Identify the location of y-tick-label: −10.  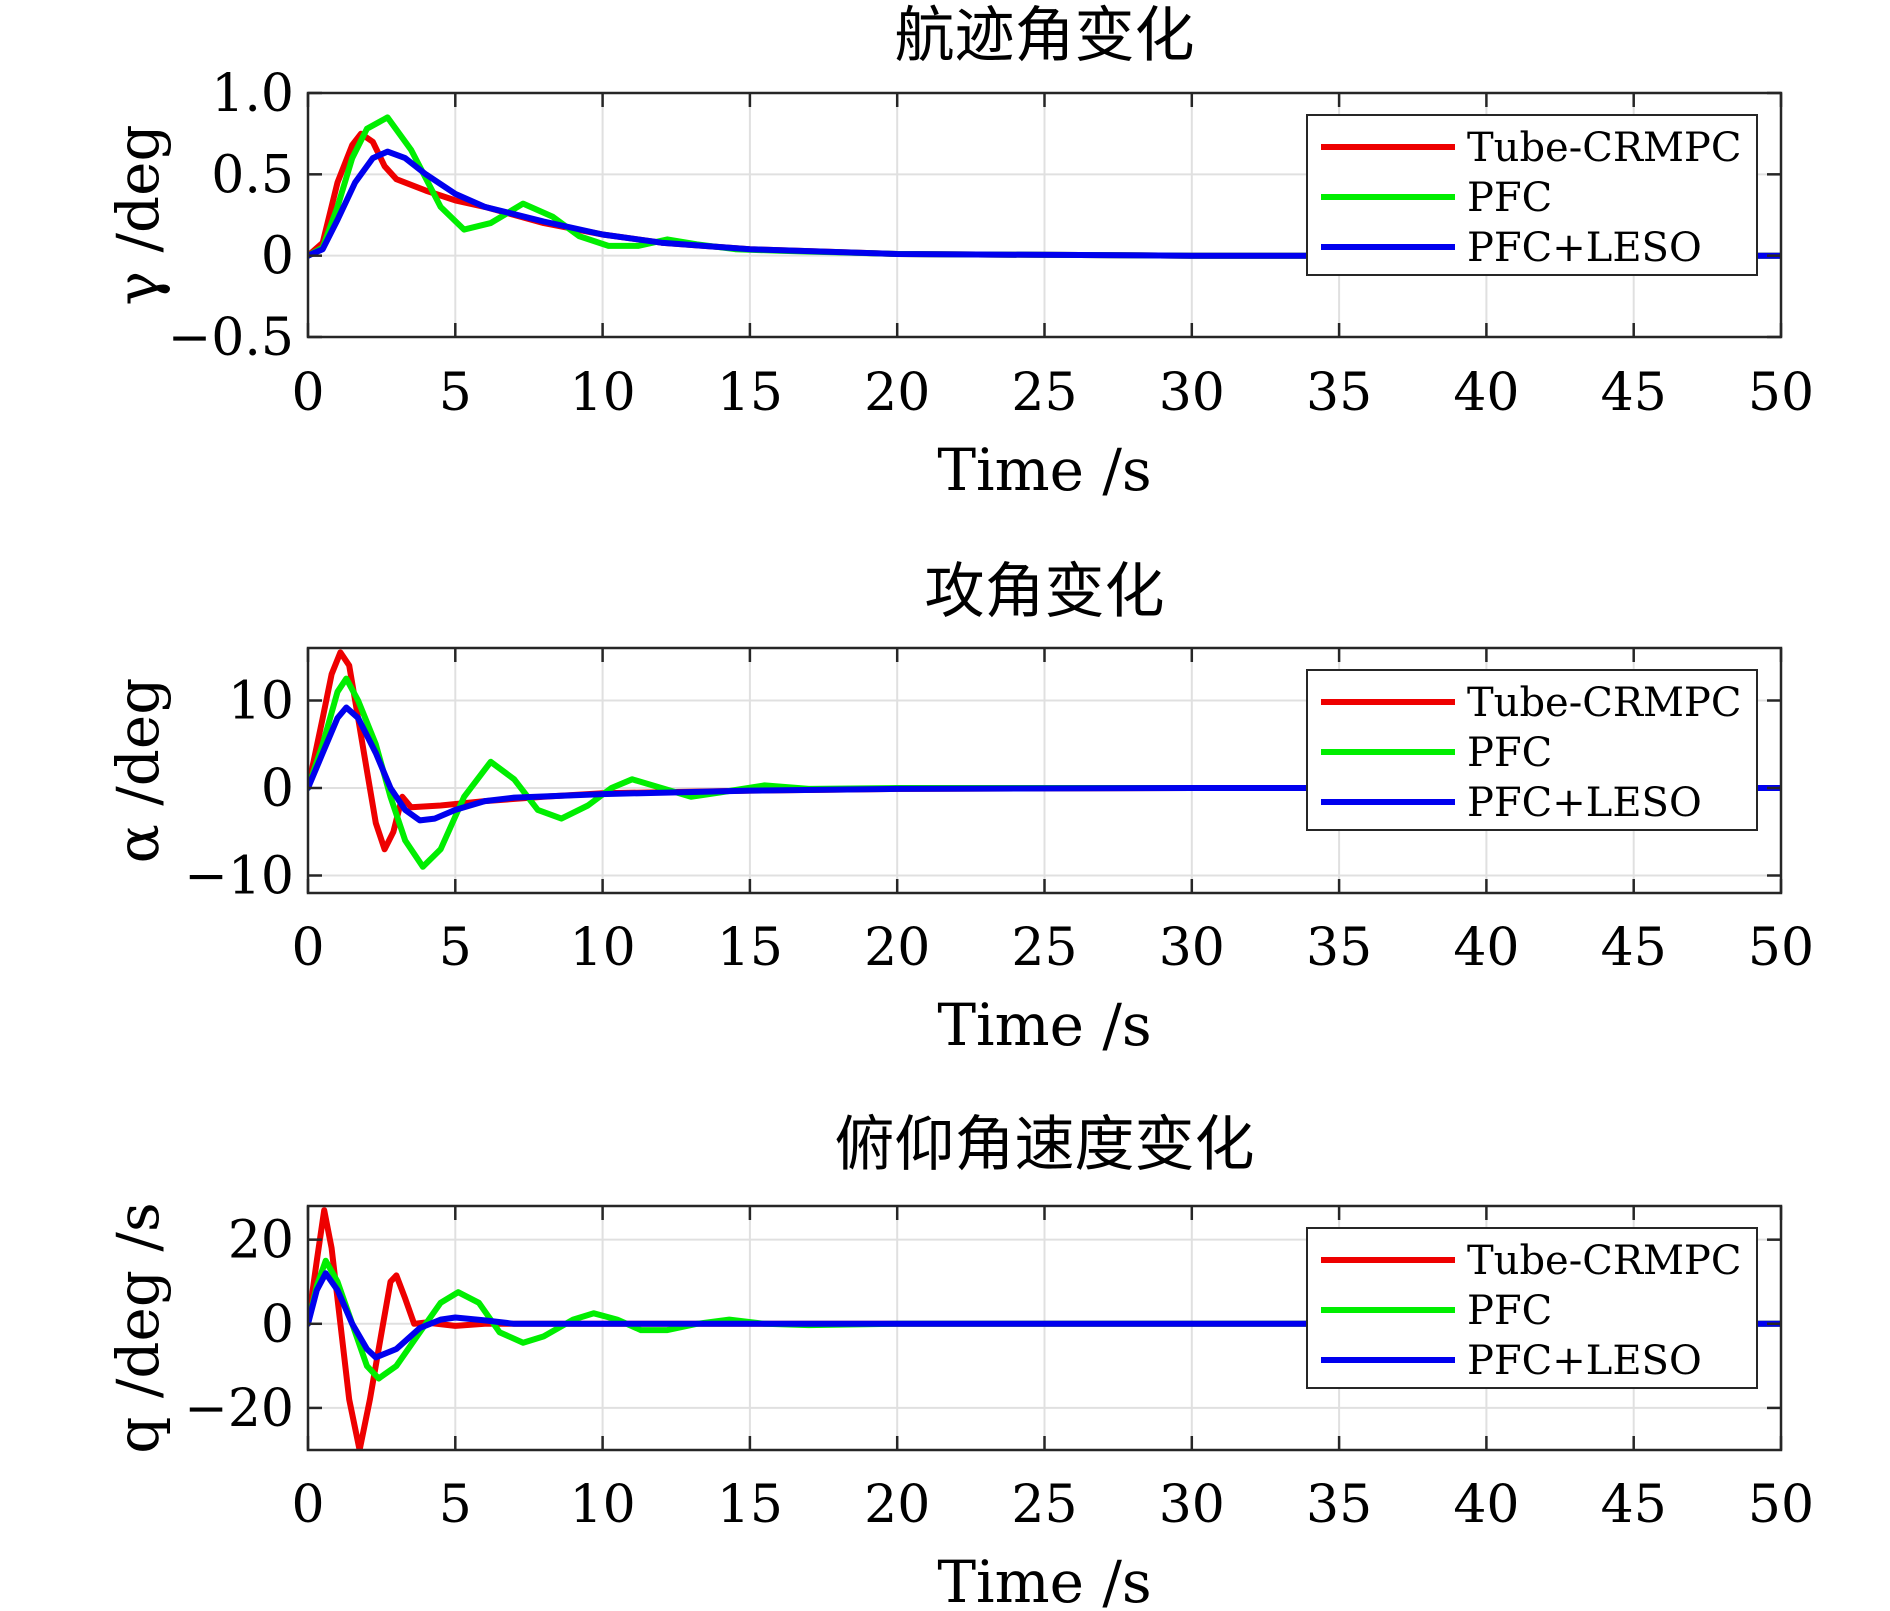
(239, 877).